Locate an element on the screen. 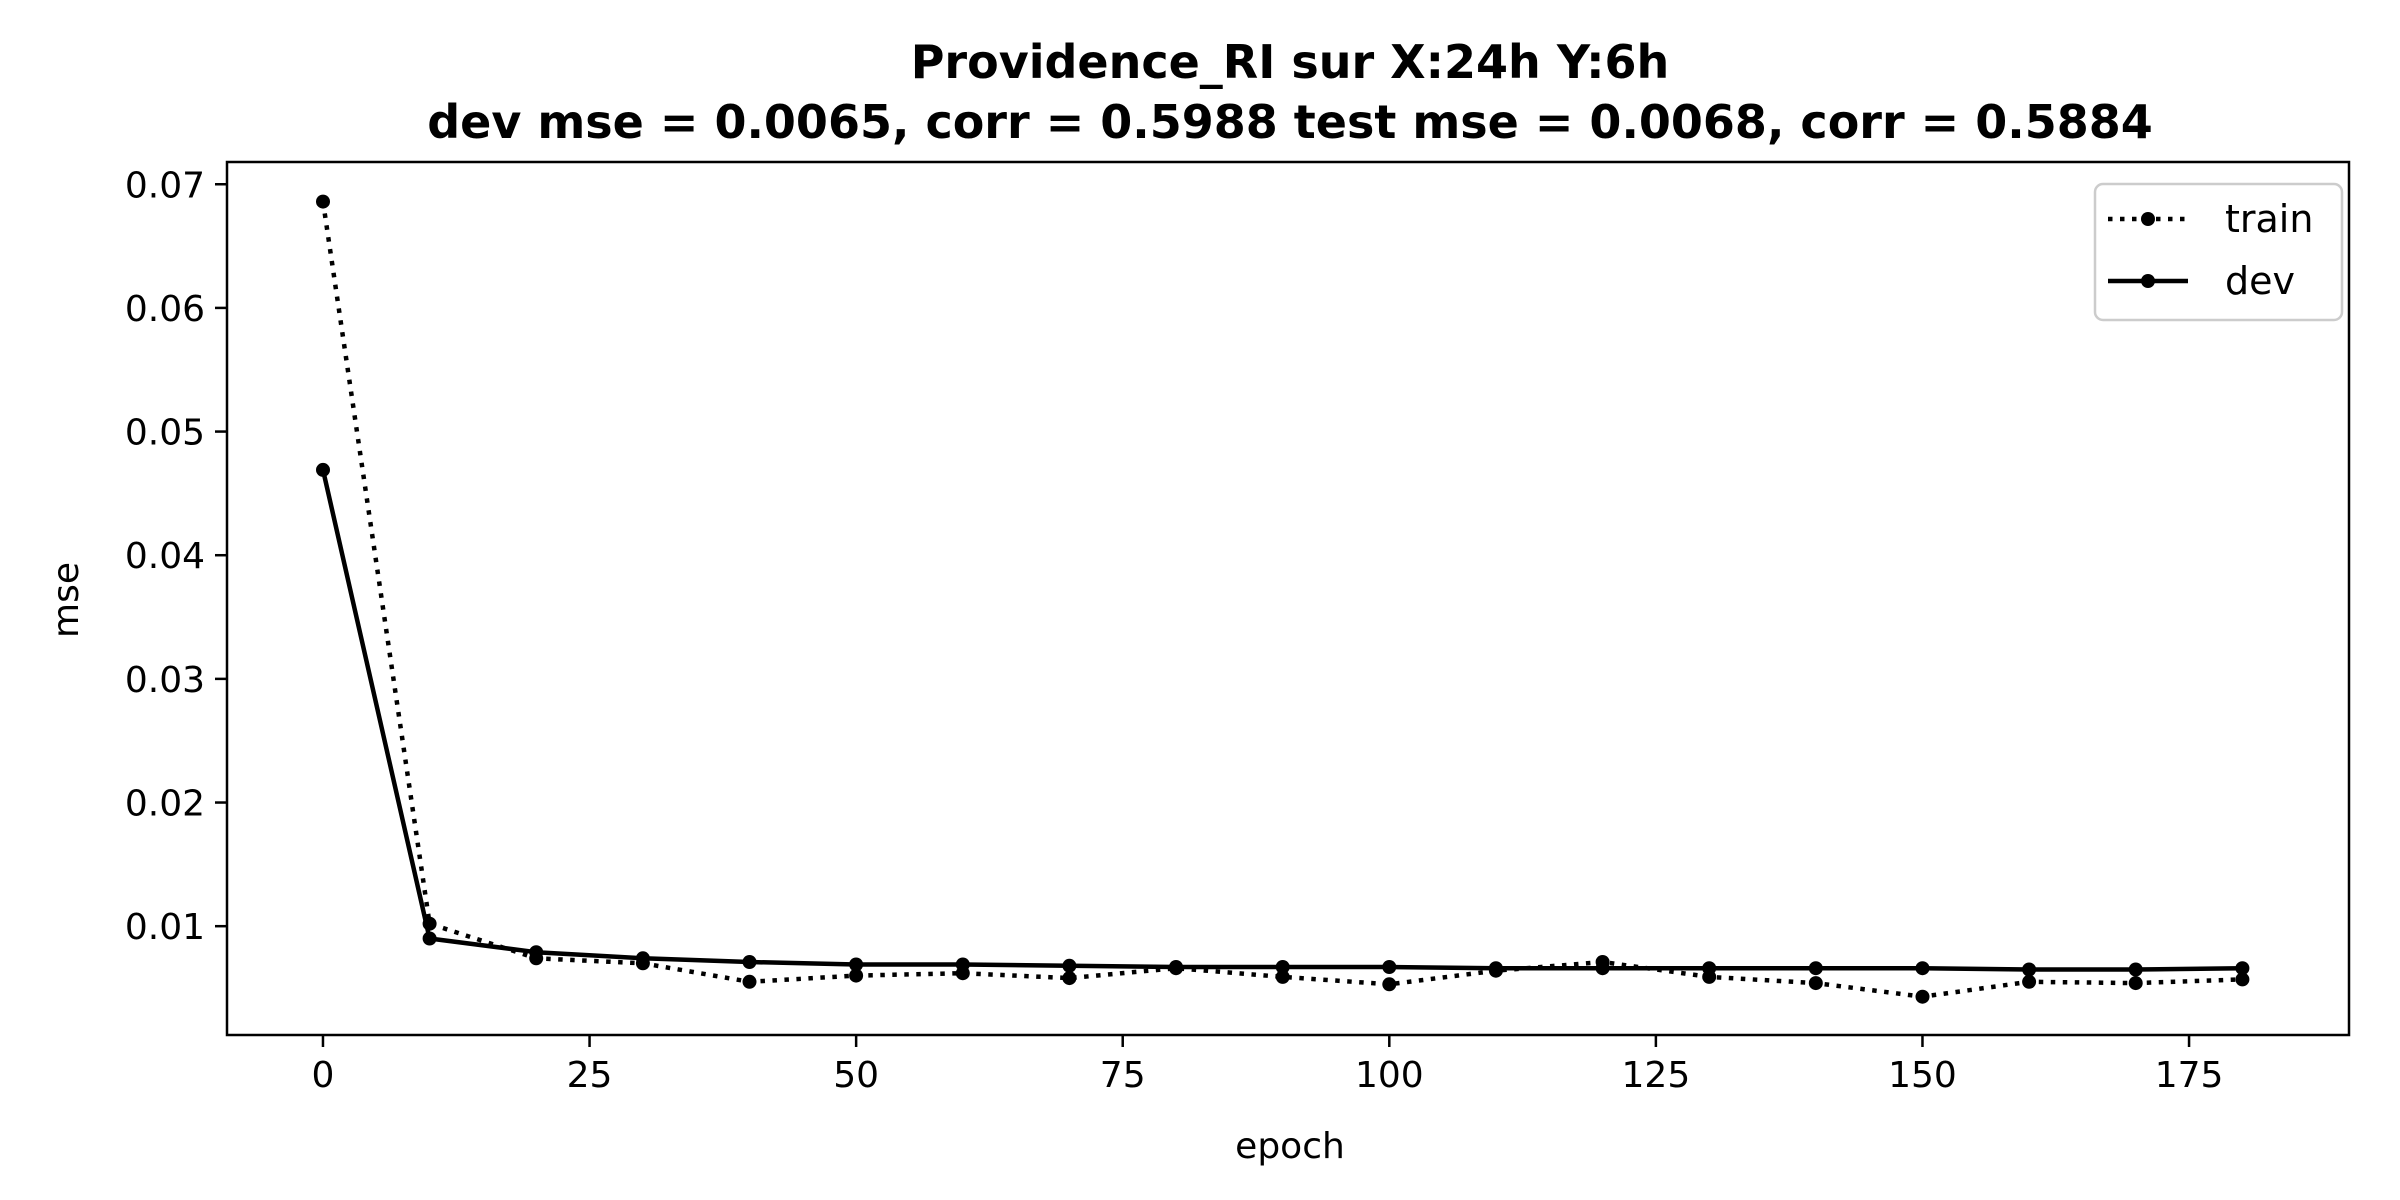  y-tick-label: 0.01 is located at coordinates (165, 927).